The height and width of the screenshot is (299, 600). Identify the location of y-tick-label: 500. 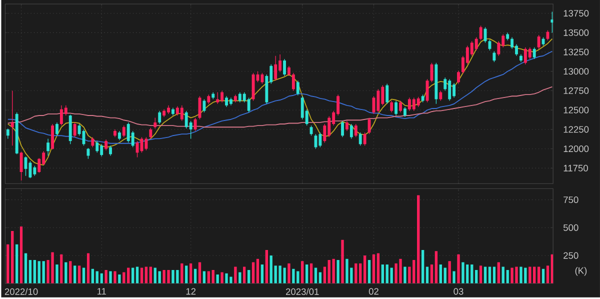
(570, 227).